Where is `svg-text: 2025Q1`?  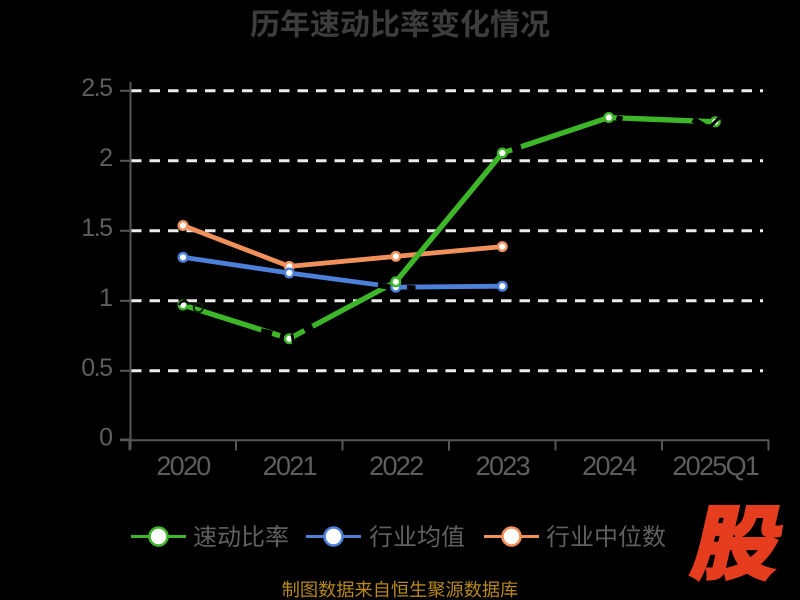 svg-text: 2025Q1 is located at coordinates (715, 466).